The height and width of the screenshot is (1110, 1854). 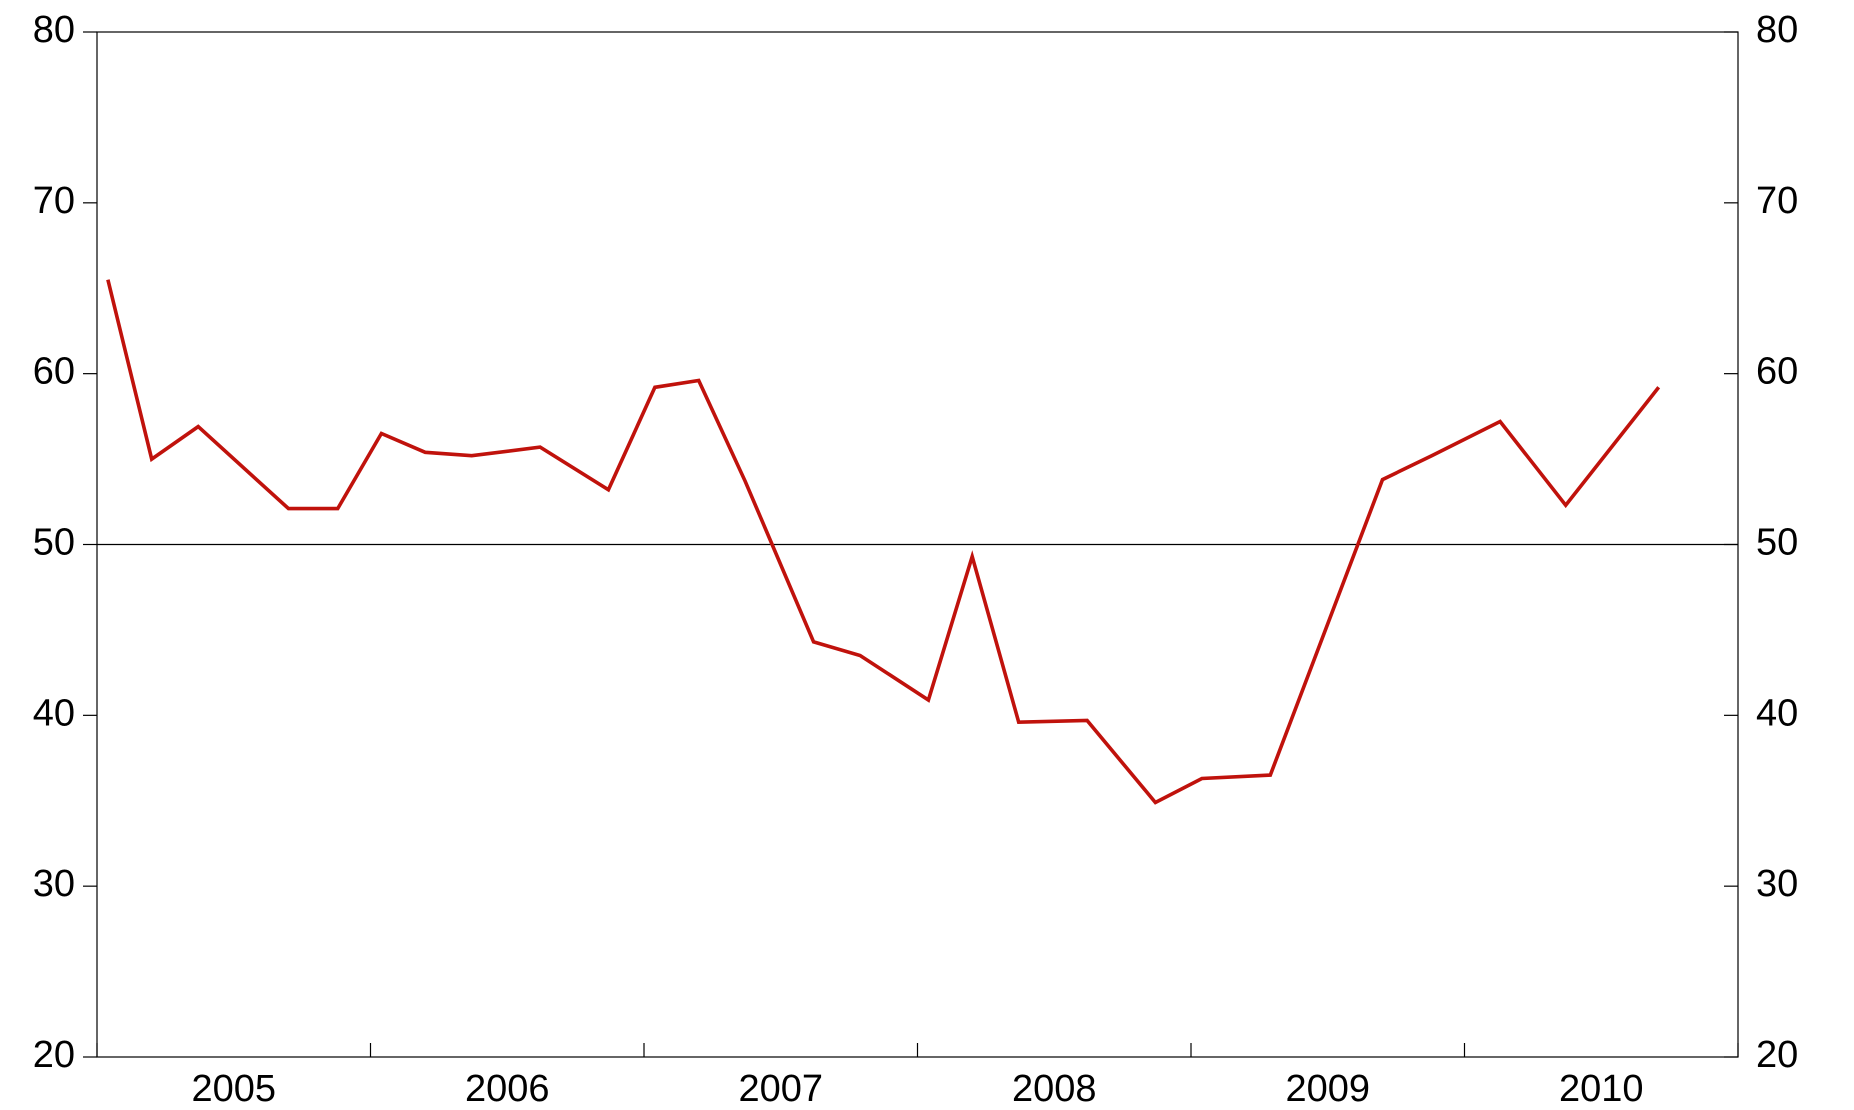 What do you see at coordinates (54, 884) in the screenshot?
I see `y-tick-label: 30` at bounding box center [54, 884].